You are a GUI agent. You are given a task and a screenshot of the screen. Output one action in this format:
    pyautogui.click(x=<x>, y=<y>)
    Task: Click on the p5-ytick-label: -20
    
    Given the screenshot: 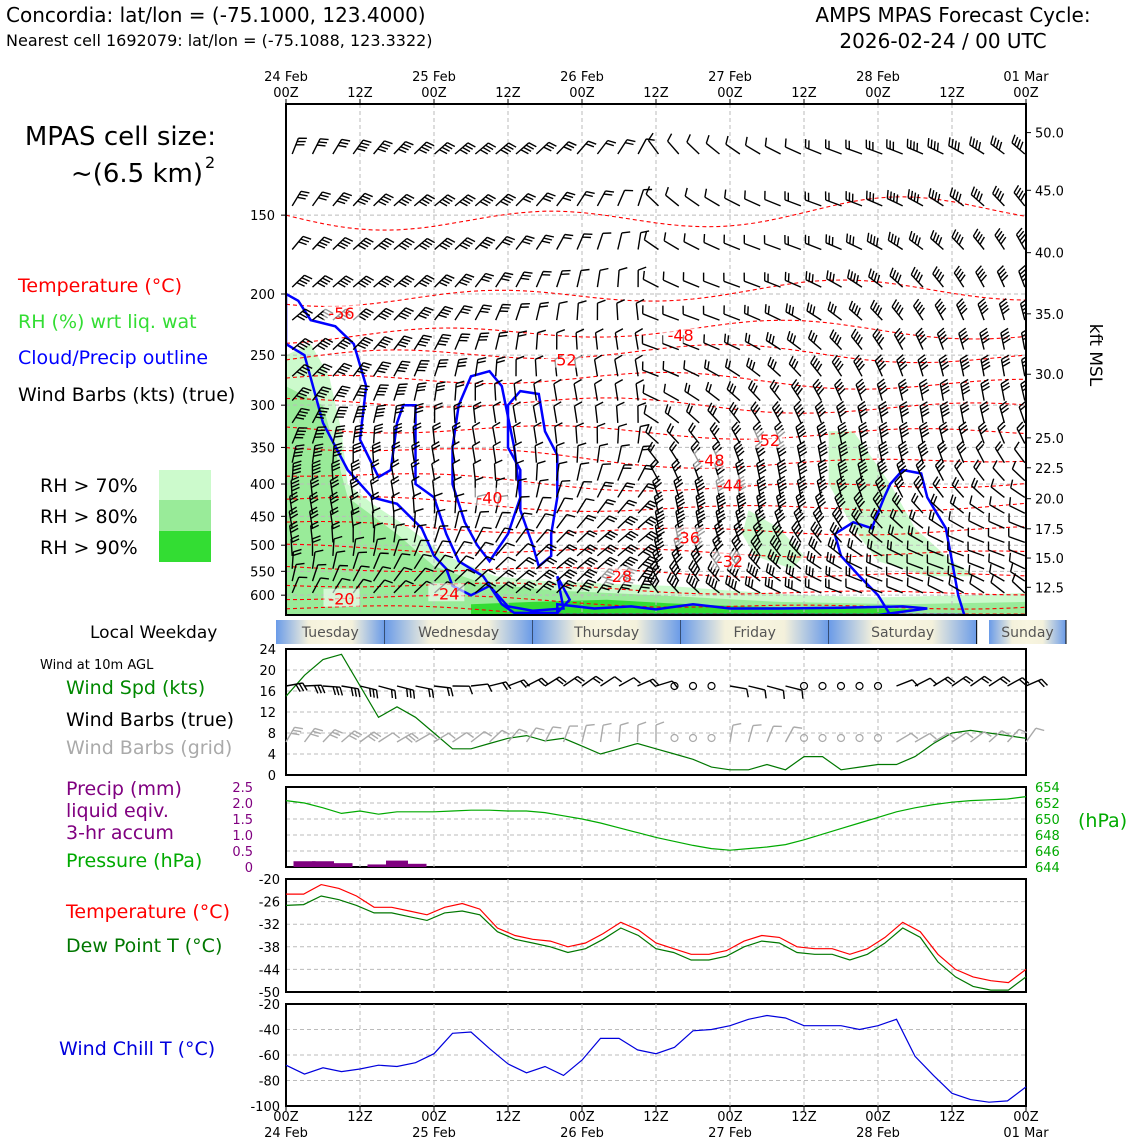 What is the action you would take?
    pyautogui.click(x=269, y=1005)
    